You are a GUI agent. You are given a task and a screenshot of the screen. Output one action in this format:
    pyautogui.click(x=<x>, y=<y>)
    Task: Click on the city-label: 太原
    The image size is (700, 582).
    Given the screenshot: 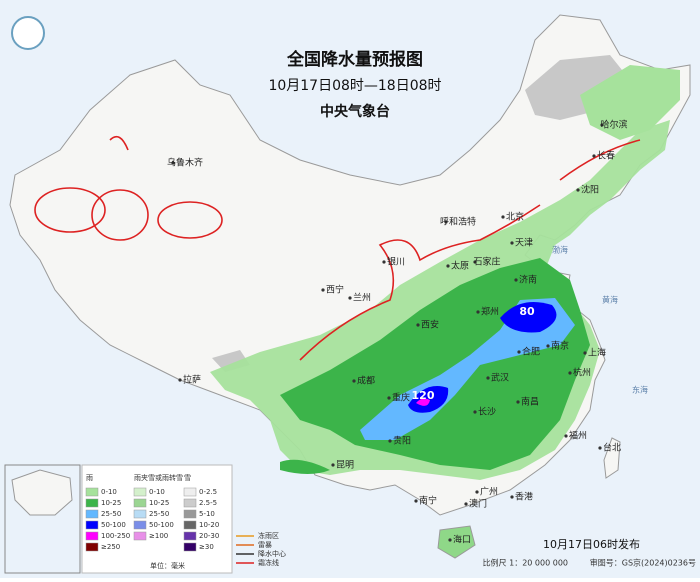 What is the action you would take?
    pyautogui.click(x=460, y=266)
    